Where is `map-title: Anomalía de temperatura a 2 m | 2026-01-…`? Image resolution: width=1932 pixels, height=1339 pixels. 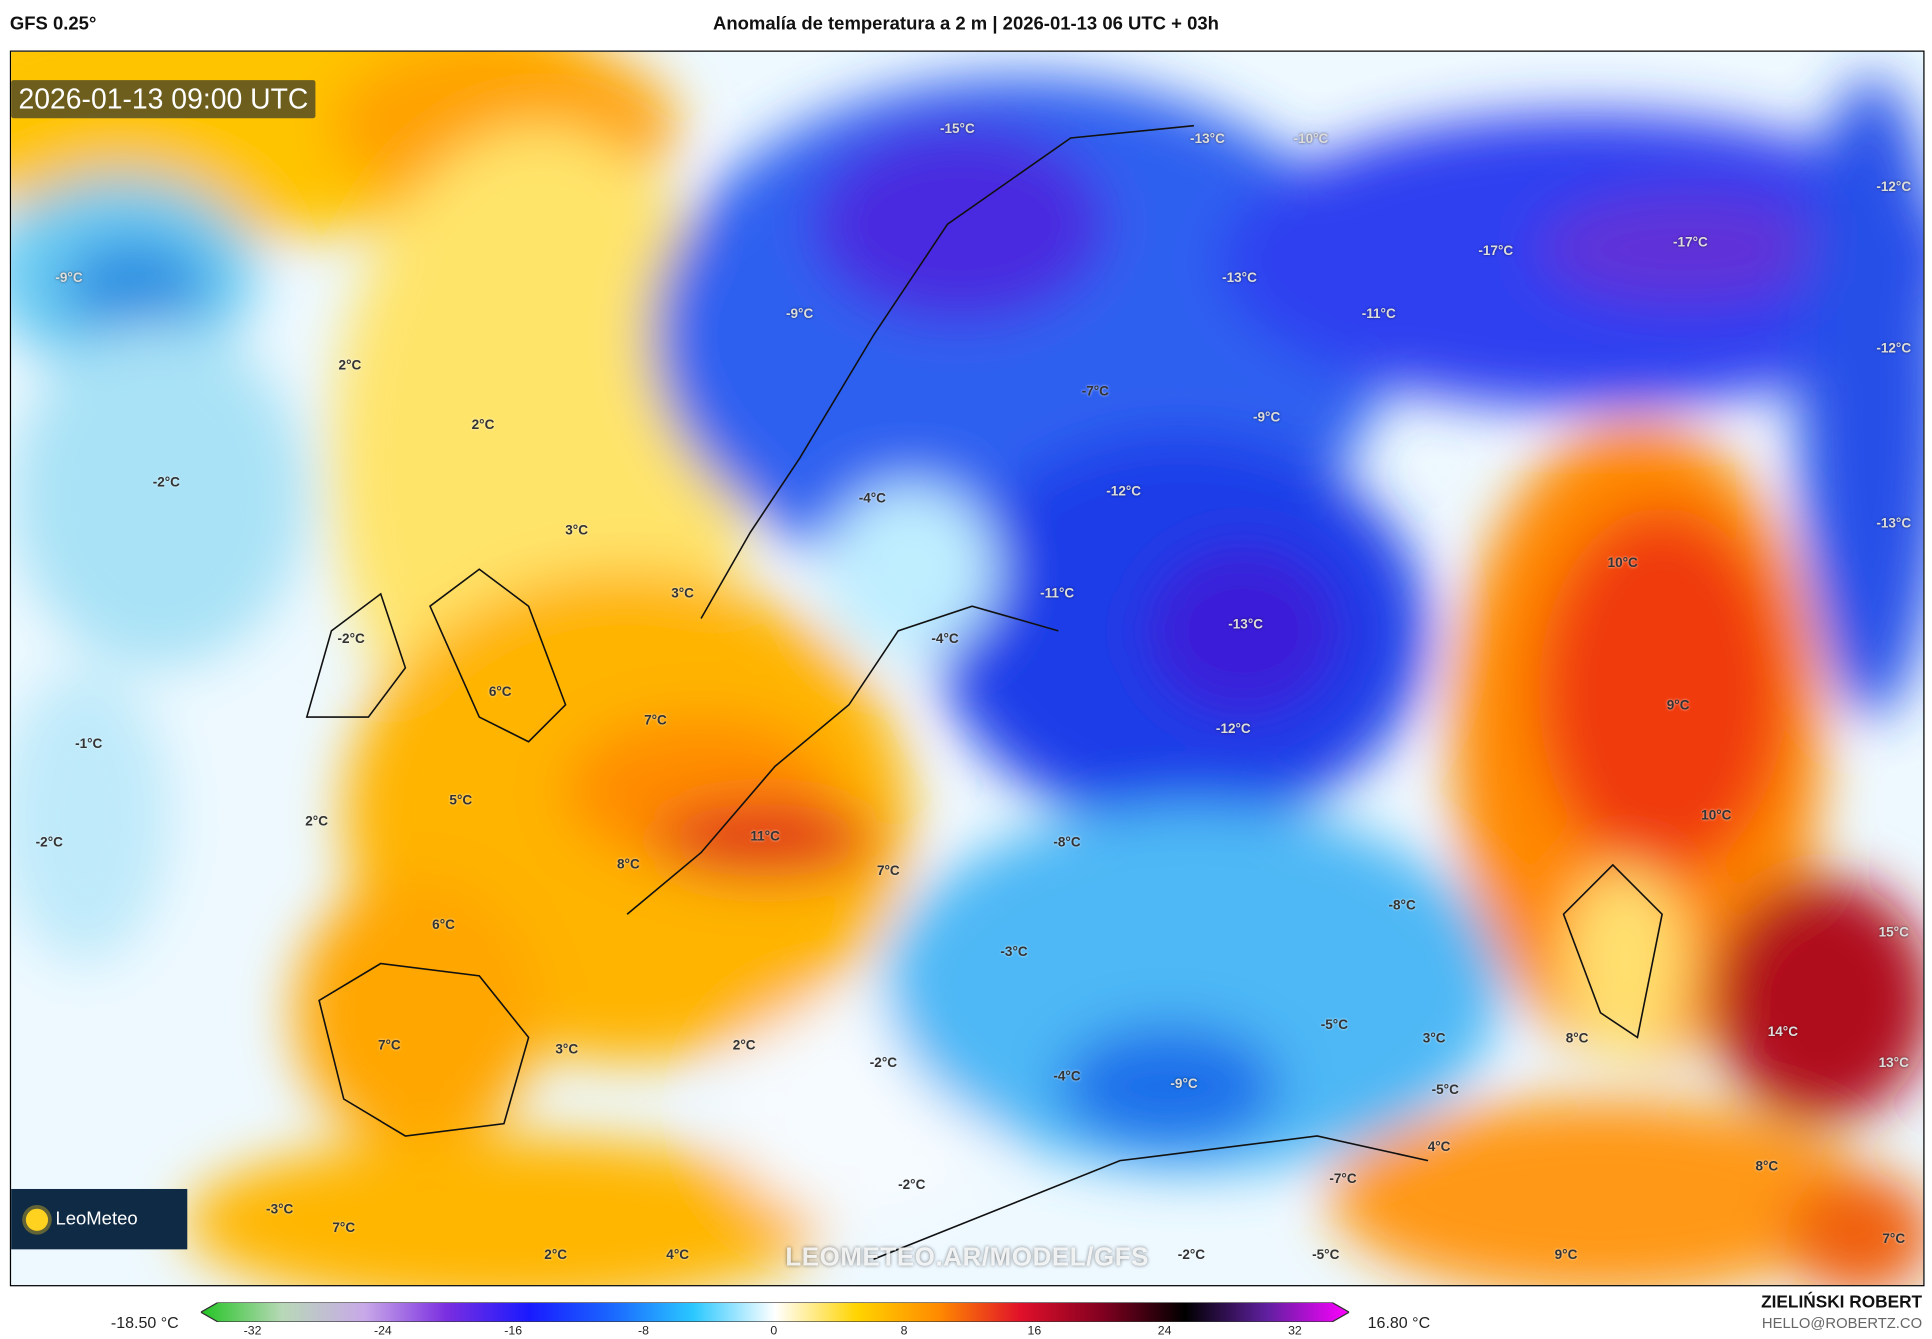 map-title: Anomalía de temperatura a 2 m | 2026-01-… is located at coordinates (966, 24).